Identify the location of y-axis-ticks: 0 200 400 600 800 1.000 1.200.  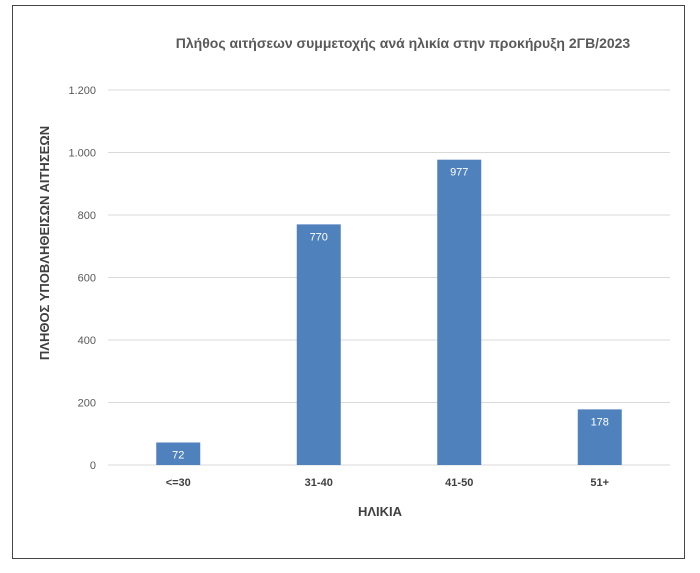
(82, 278).